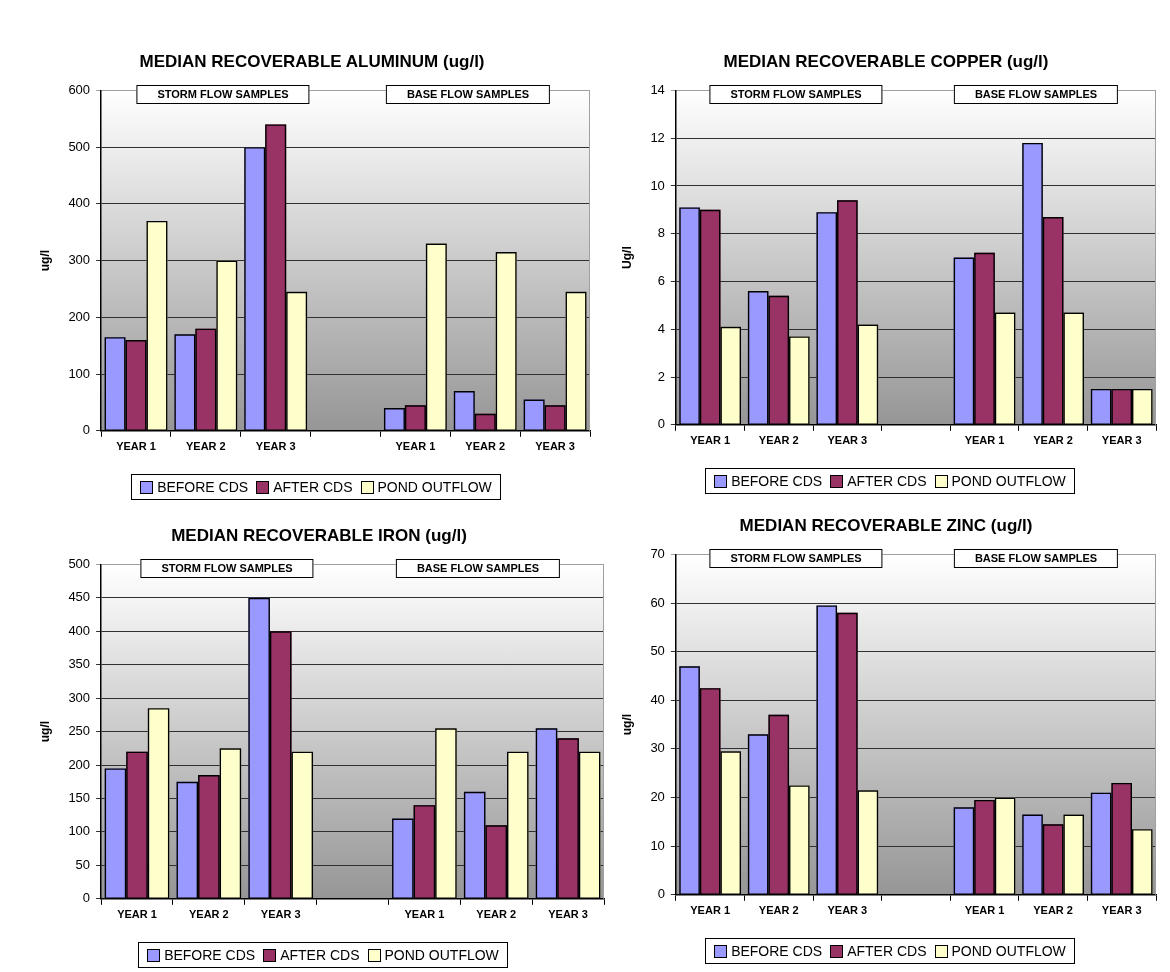 This screenshot has width=1170, height=972. I want to click on y-tick-label: 14, so click(657, 89).